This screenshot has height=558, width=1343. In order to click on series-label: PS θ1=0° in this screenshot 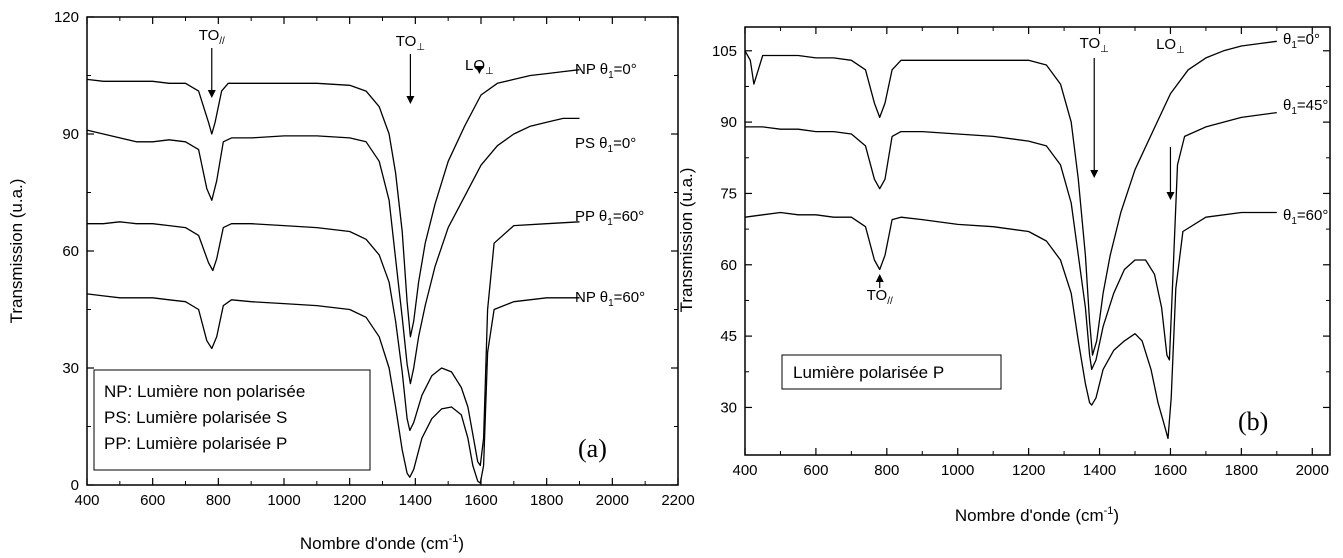, I will do `click(605, 145)`.